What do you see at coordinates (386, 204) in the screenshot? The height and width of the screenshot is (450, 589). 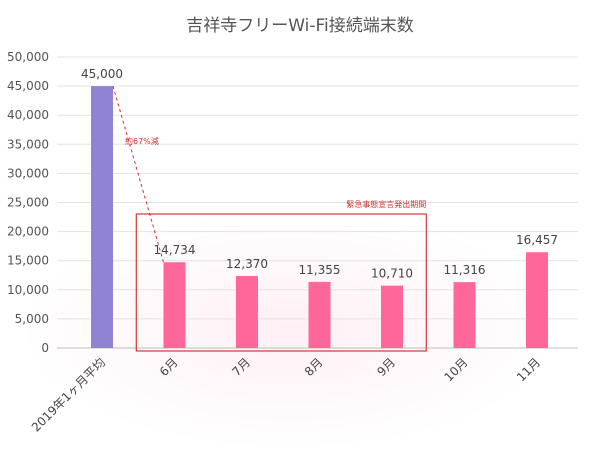 I see `emergency-period-label: 緊急事態宣言発出期間` at bounding box center [386, 204].